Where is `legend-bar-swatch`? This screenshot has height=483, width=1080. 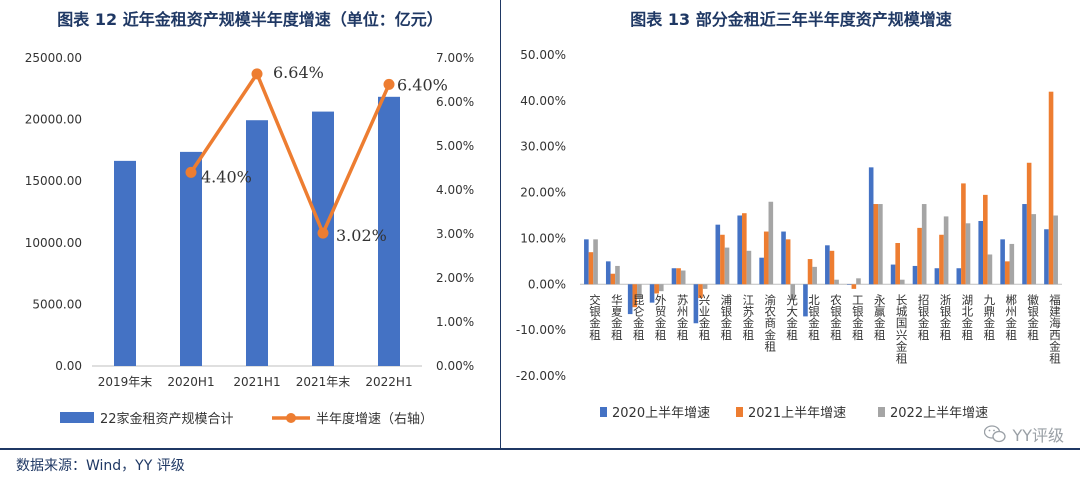 legend-bar-swatch is located at coordinates (77, 417).